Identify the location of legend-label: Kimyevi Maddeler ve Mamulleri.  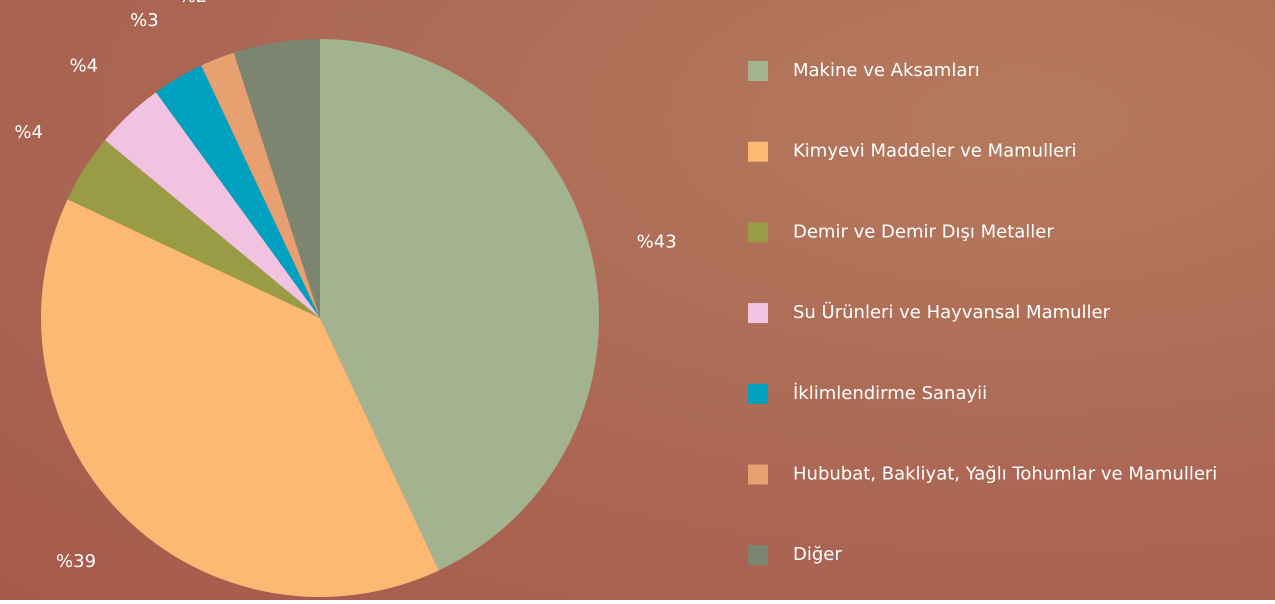
(935, 151).